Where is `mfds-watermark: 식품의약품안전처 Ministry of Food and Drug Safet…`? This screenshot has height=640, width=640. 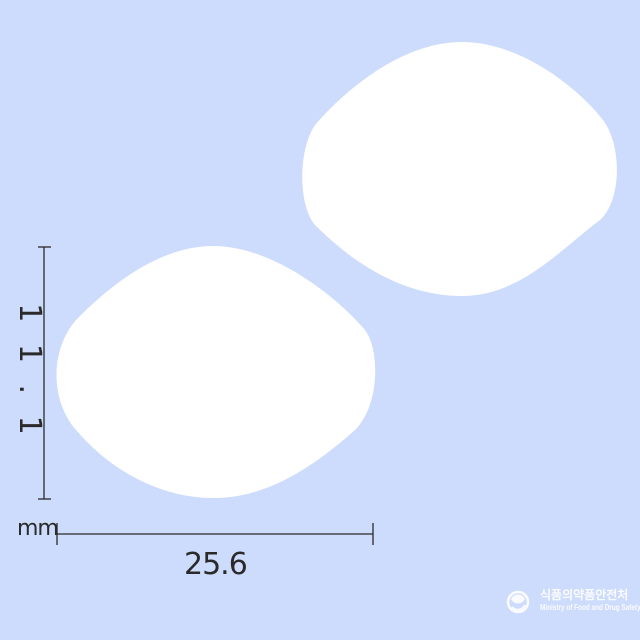 mfds-watermark: 식품의약품안전처 Ministry of Food and Drug Safet… is located at coordinates (573, 602).